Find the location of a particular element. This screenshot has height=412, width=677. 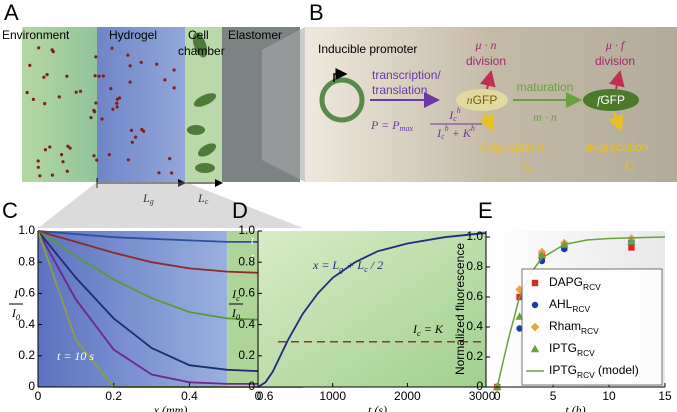

panel-letter: C is located at coordinates (10, 210).